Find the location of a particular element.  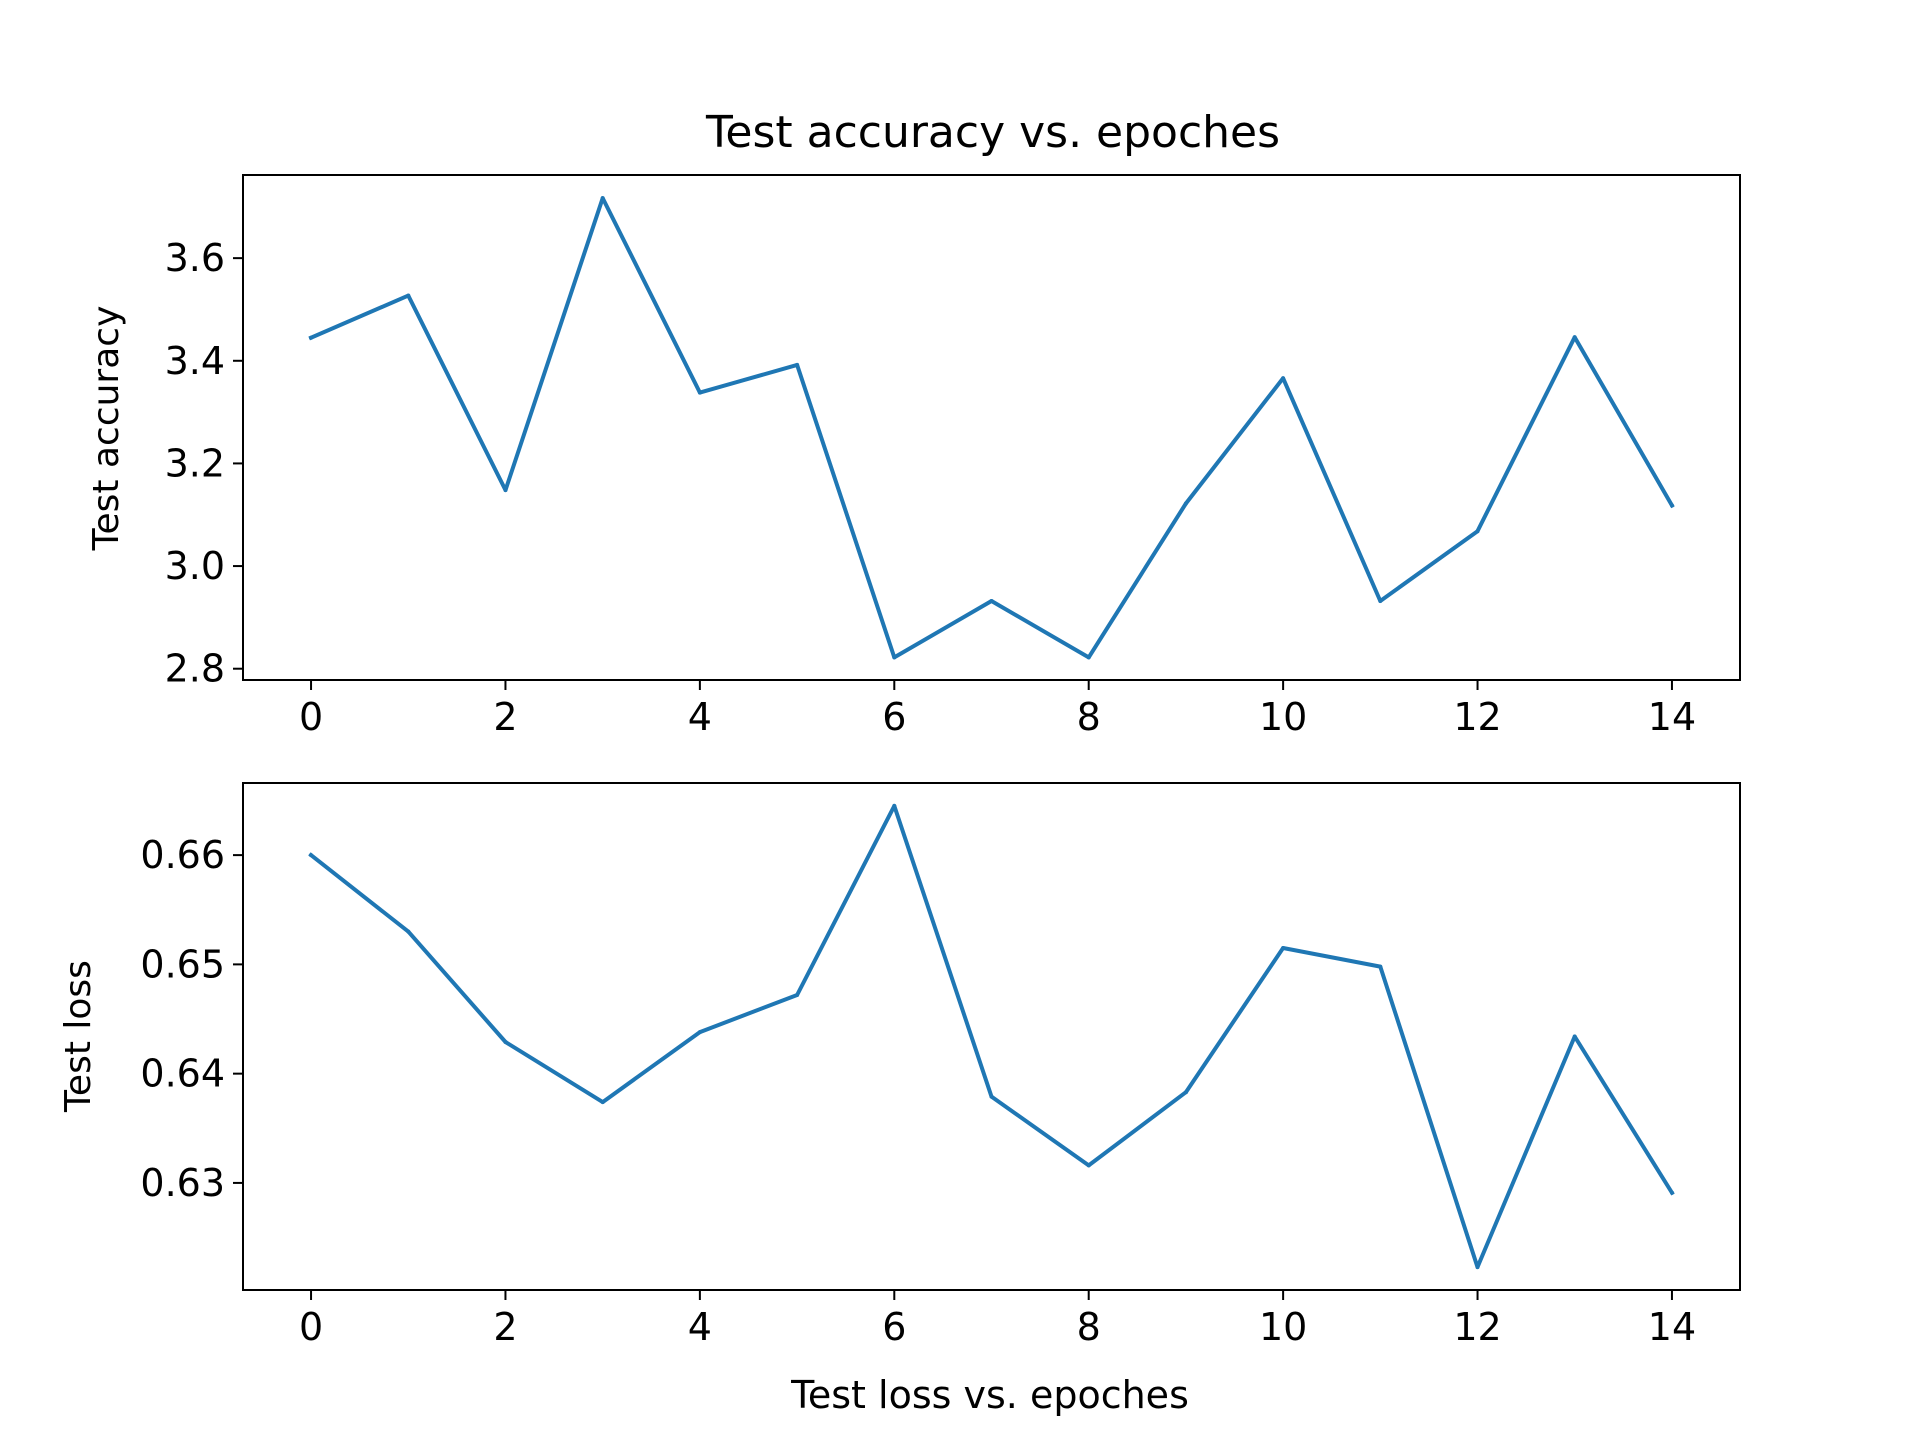

accuracy-x-tick-label: 0 is located at coordinates (311, 717).